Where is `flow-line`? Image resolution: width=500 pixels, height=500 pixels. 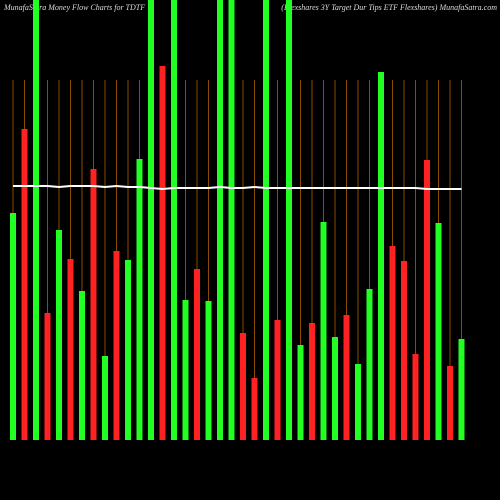
flow-line is located at coordinates (237, 187).